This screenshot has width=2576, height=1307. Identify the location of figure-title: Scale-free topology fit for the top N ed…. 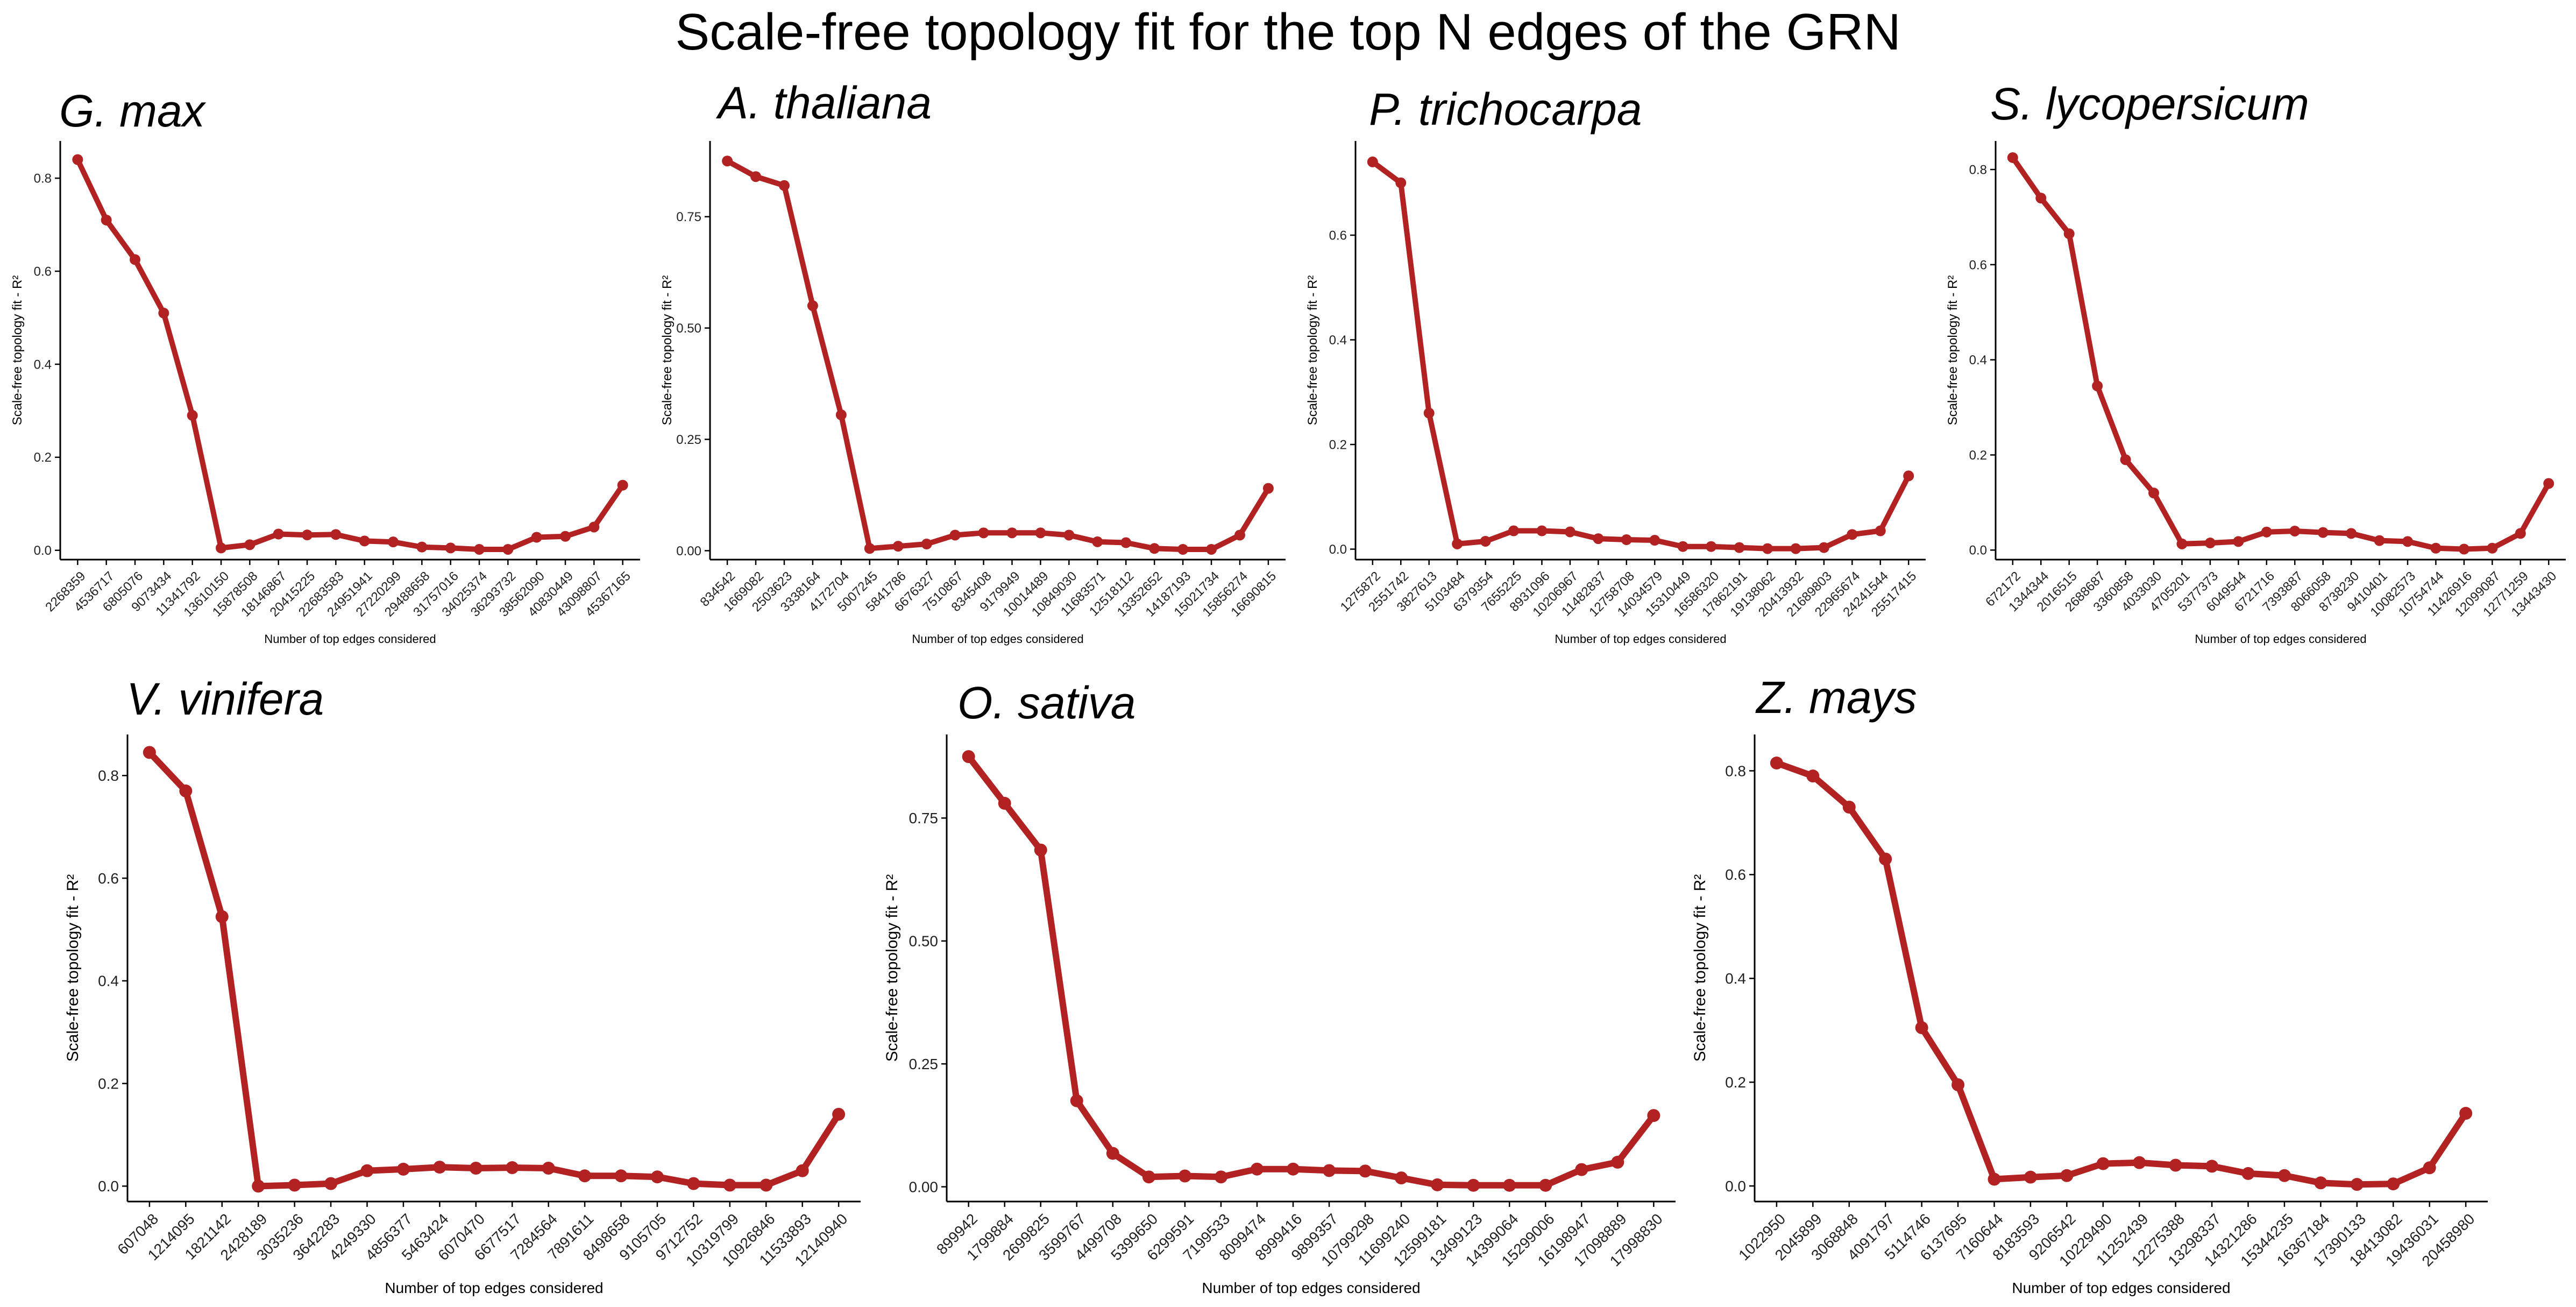
(1288, 32).